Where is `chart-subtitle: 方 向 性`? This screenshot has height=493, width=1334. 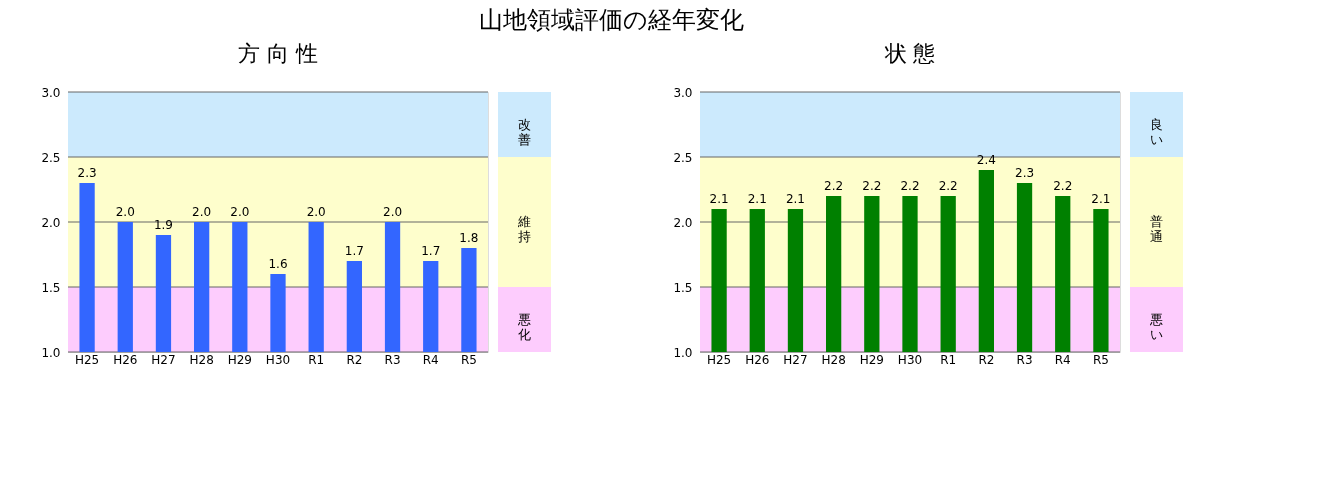 chart-subtitle: 方 向 性 is located at coordinates (278, 53).